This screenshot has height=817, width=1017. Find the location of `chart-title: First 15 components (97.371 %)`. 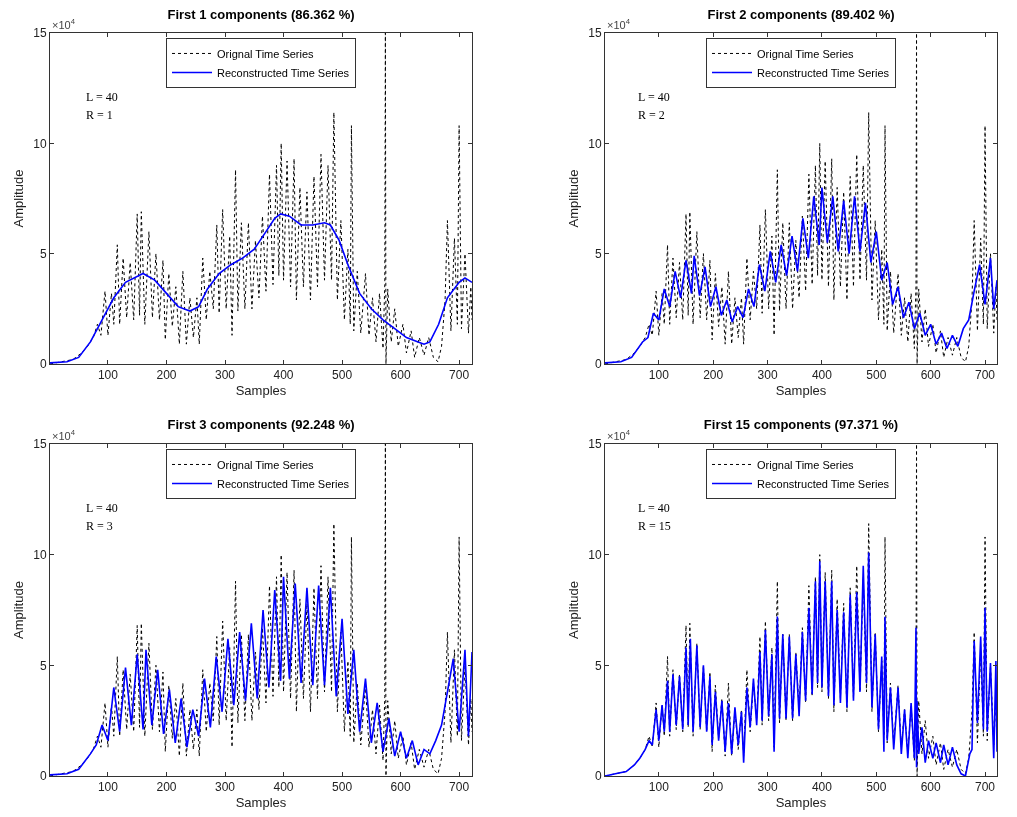

chart-title: First 15 components (97.371 %) is located at coordinates (801, 425).